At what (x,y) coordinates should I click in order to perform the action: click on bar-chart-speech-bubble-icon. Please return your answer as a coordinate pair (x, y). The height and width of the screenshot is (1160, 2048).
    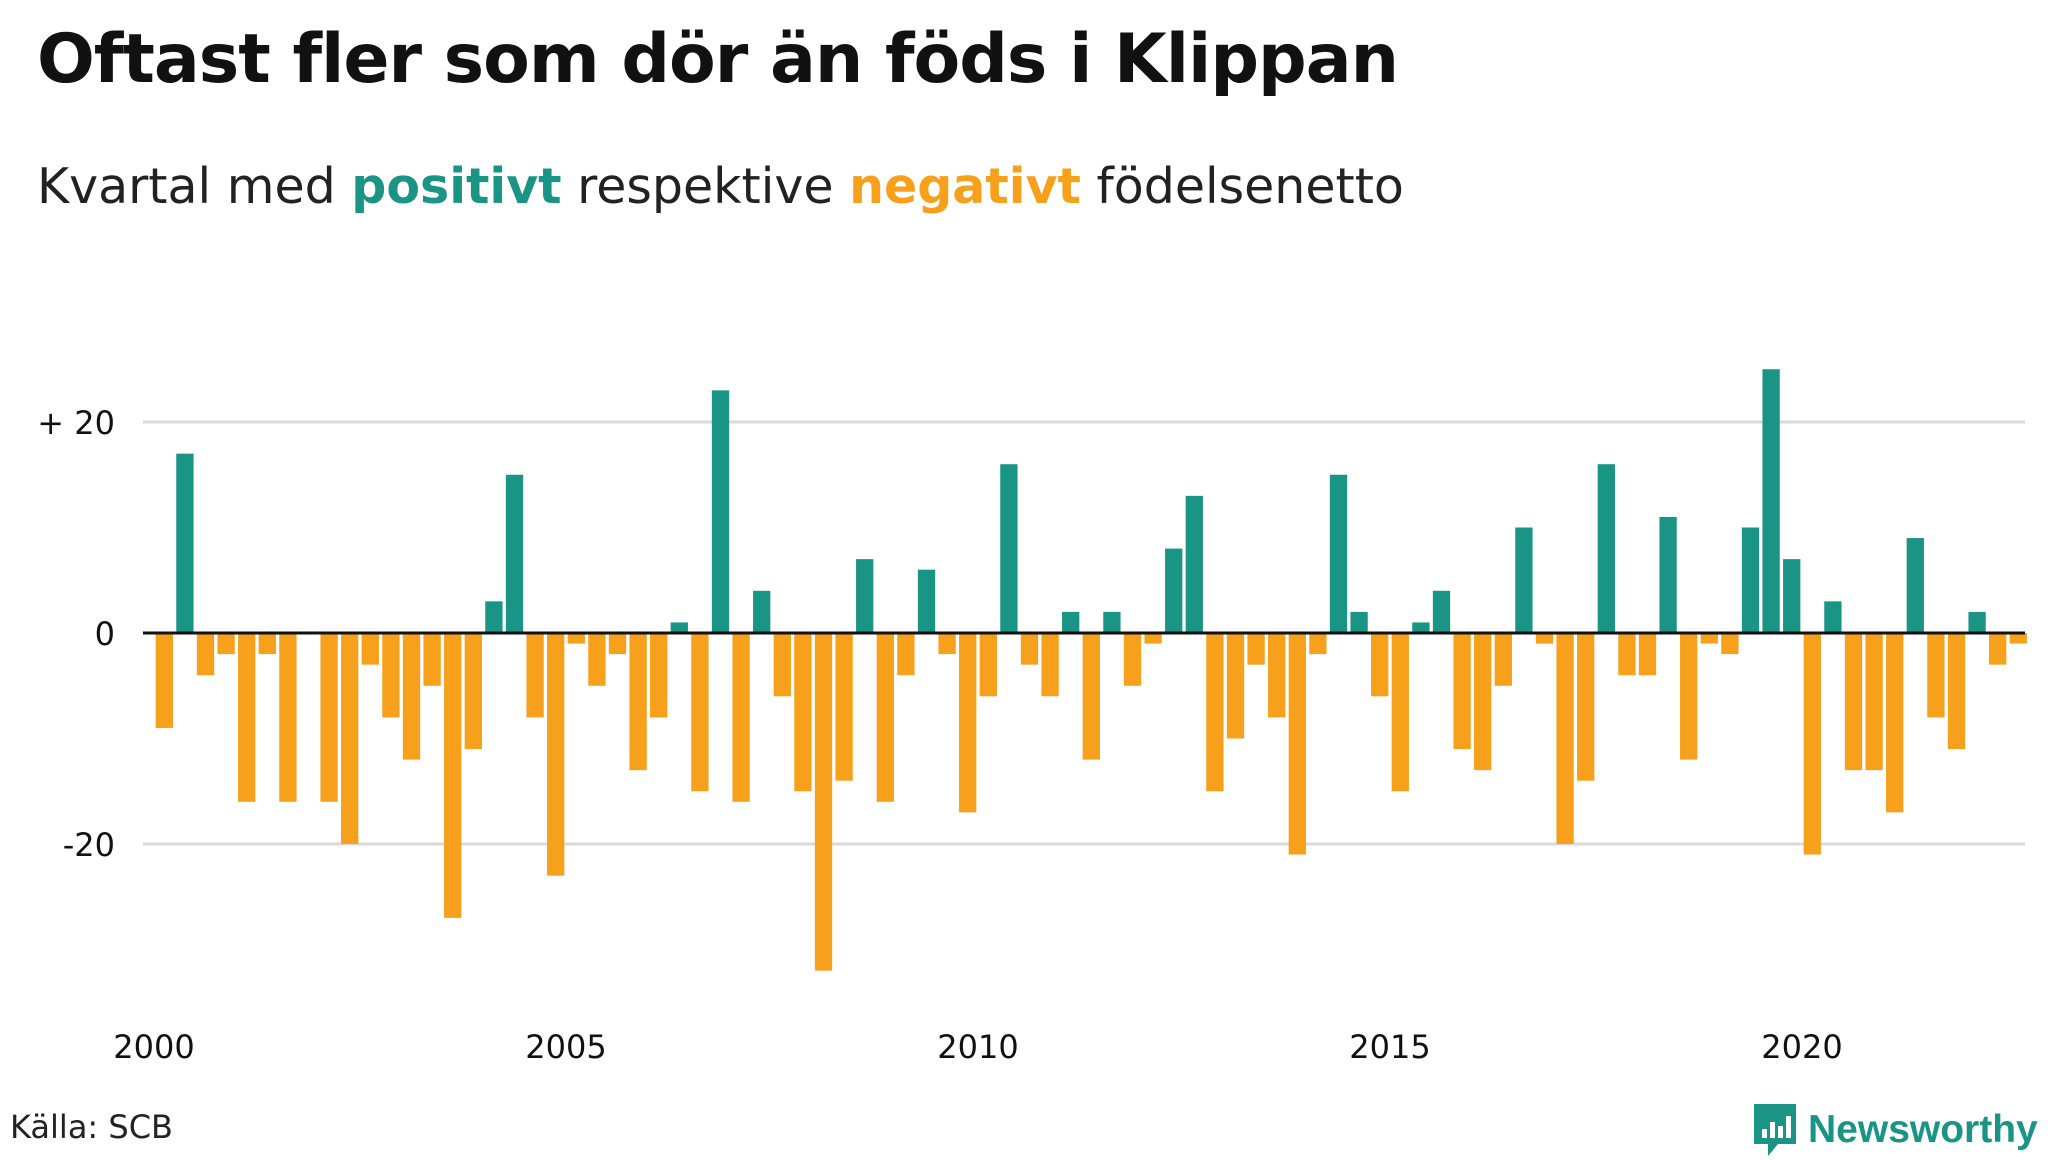
    Looking at the image, I should click on (1775, 1130).